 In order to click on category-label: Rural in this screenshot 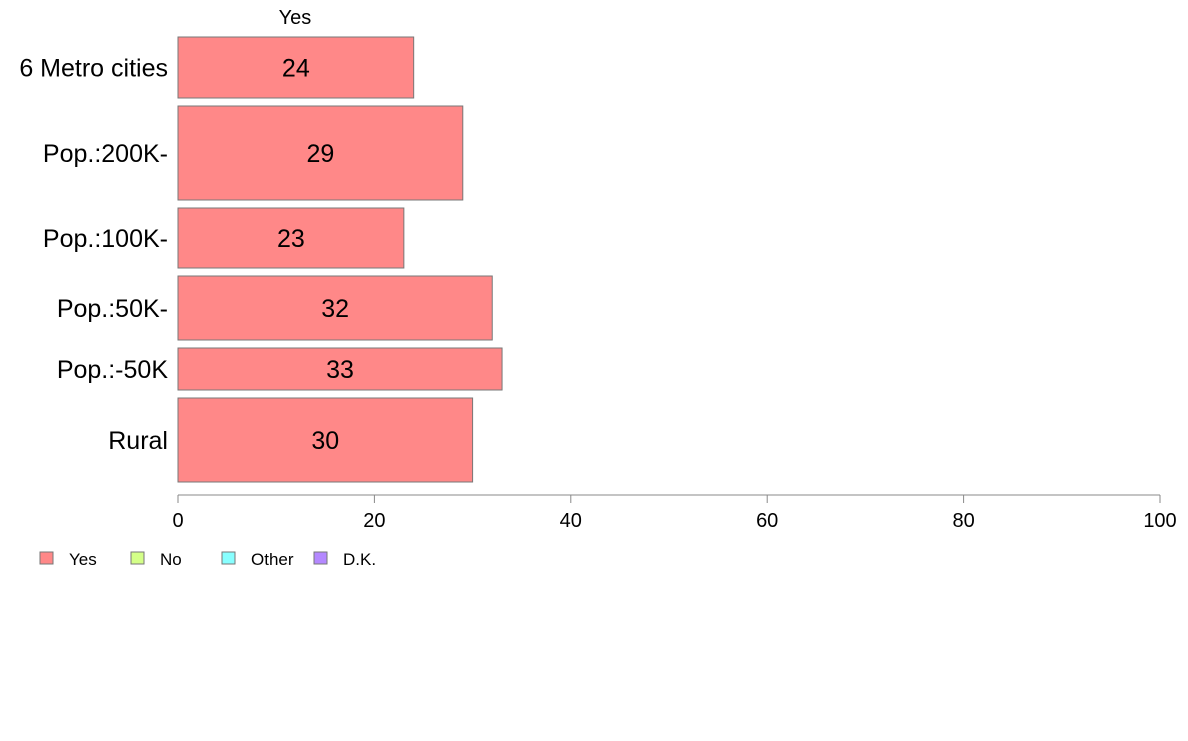, I will do `click(138, 441)`.